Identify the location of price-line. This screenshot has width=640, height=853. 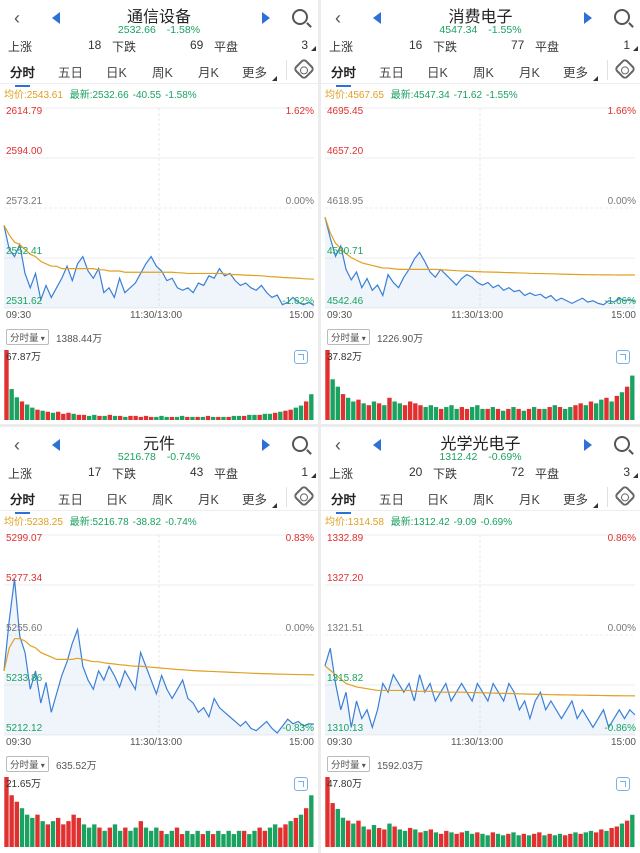
(159, 656).